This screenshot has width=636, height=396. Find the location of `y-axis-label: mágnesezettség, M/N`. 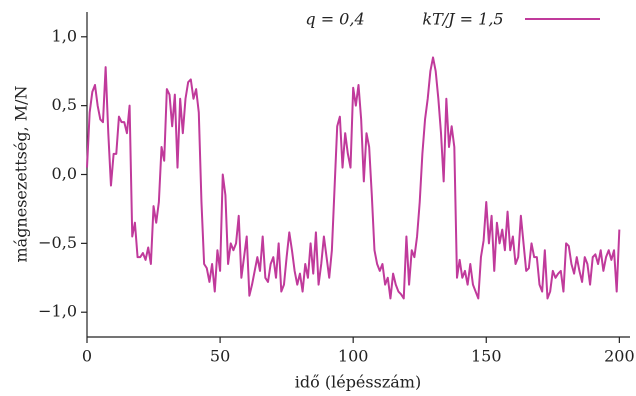

y-axis-label: mágnesezettség, M/N is located at coordinates (21, 173).